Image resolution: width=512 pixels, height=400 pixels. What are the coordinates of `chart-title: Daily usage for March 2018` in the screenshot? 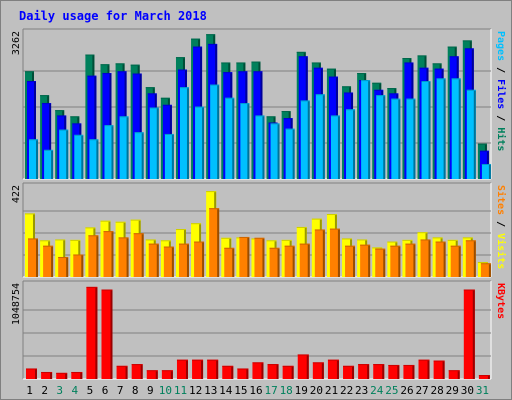 It's located at (113, 16).